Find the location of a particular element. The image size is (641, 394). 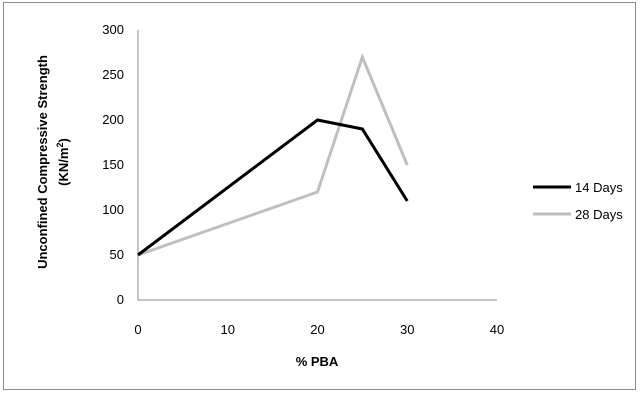

x-tick-labels: 0 10 20 30 40 is located at coordinates (319, 329).